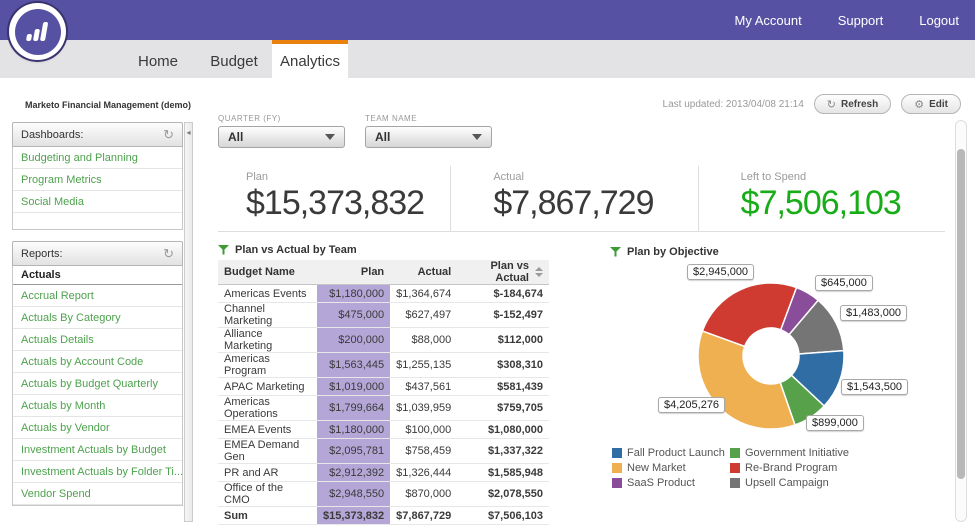 This screenshot has width=975, height=525. I want to click on cell-actual: $627,497, so click(424, 315).